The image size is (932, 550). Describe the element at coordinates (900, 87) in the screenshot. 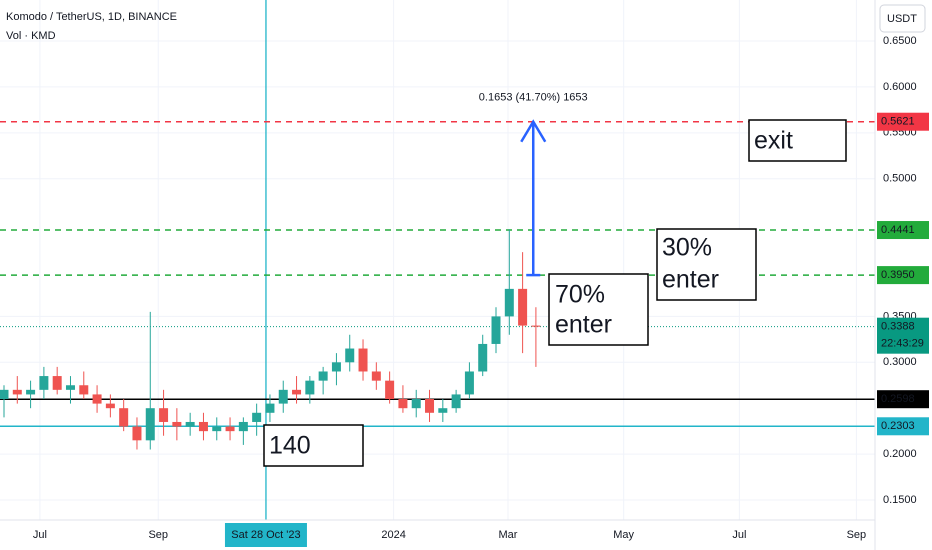

I see `y-tick-label: 0.6000` at that location.